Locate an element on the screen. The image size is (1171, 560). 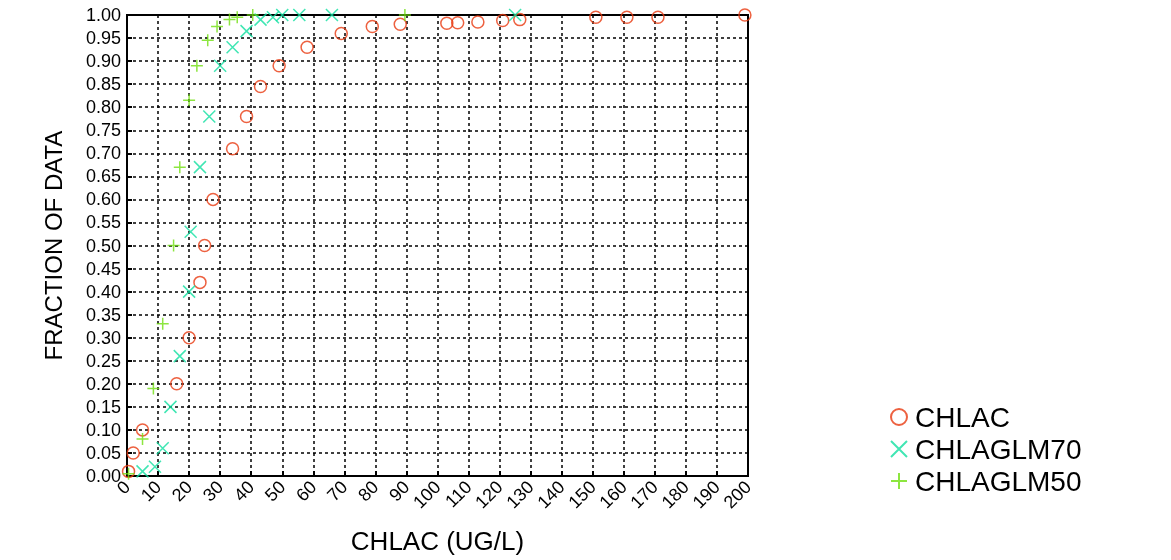
legend-label: CHLAC is located at coordinates (962, 417).